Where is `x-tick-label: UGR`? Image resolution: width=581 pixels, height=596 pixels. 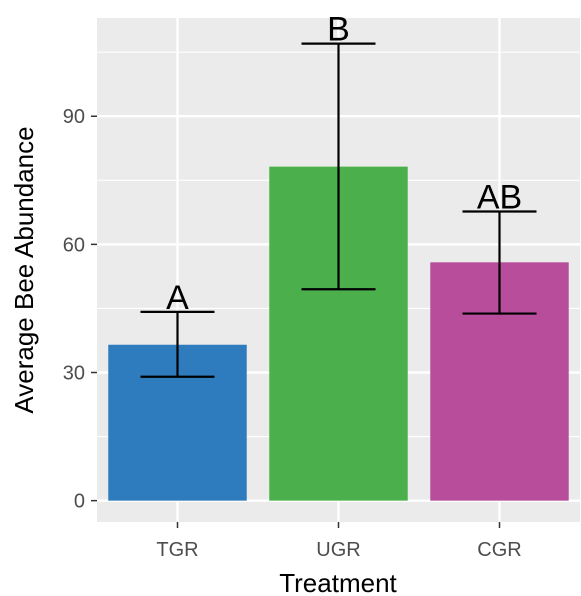
x-tick-label: UGR is located at coordinates (338, 550).